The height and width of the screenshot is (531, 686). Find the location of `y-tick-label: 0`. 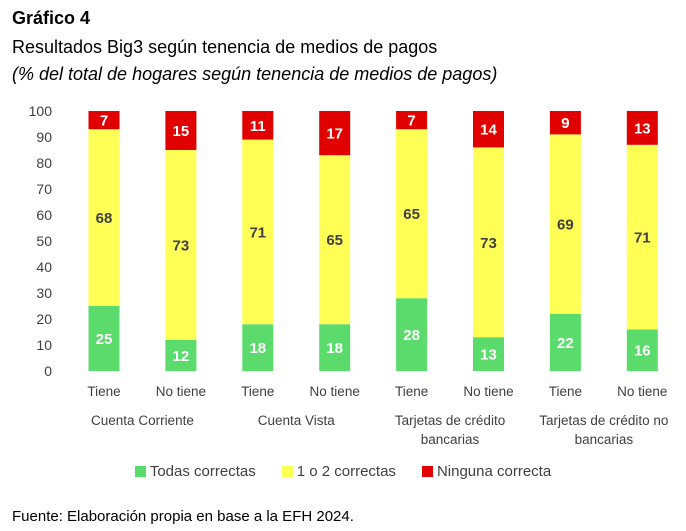

y-tick-label: 0 is located at coordinates (48, 371).